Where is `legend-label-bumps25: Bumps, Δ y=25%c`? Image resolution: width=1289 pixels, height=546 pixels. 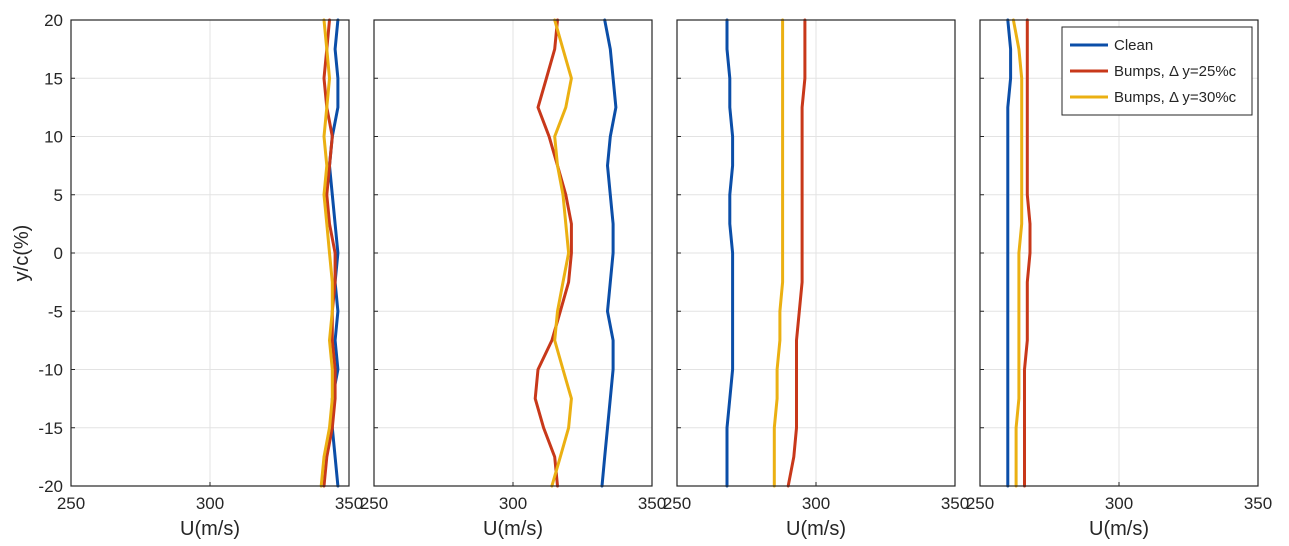 legend-label-bumps25: Bumps, Δ y=25%c is located at coordinates (1175, 71).